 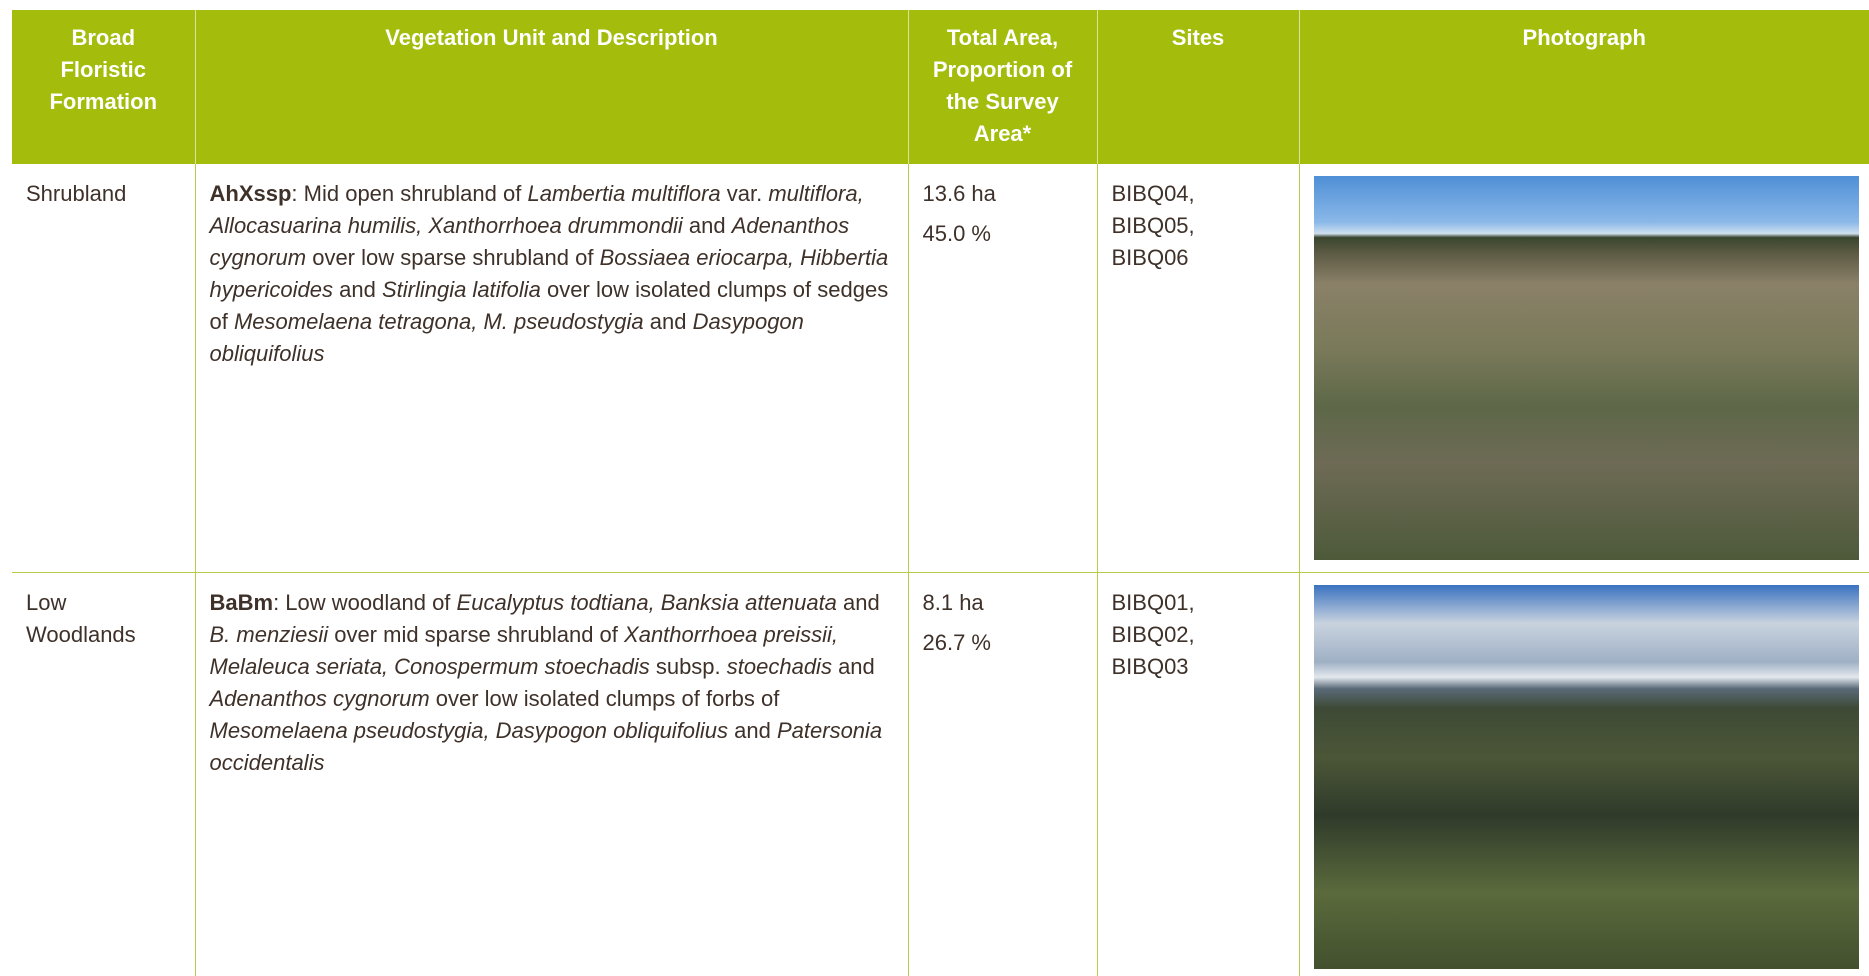 What do you see at coordinates (1198, 194) in the screenshot?
I see `site: BIBQ04,` at bounding box center [1198, 194].